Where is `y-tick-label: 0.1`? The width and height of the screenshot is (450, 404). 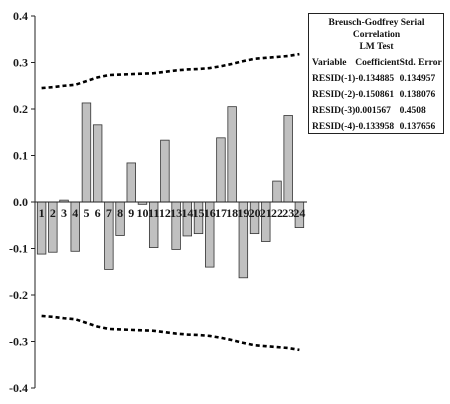
y-tick-label: 0.1 is located at coordinates (20, 156).